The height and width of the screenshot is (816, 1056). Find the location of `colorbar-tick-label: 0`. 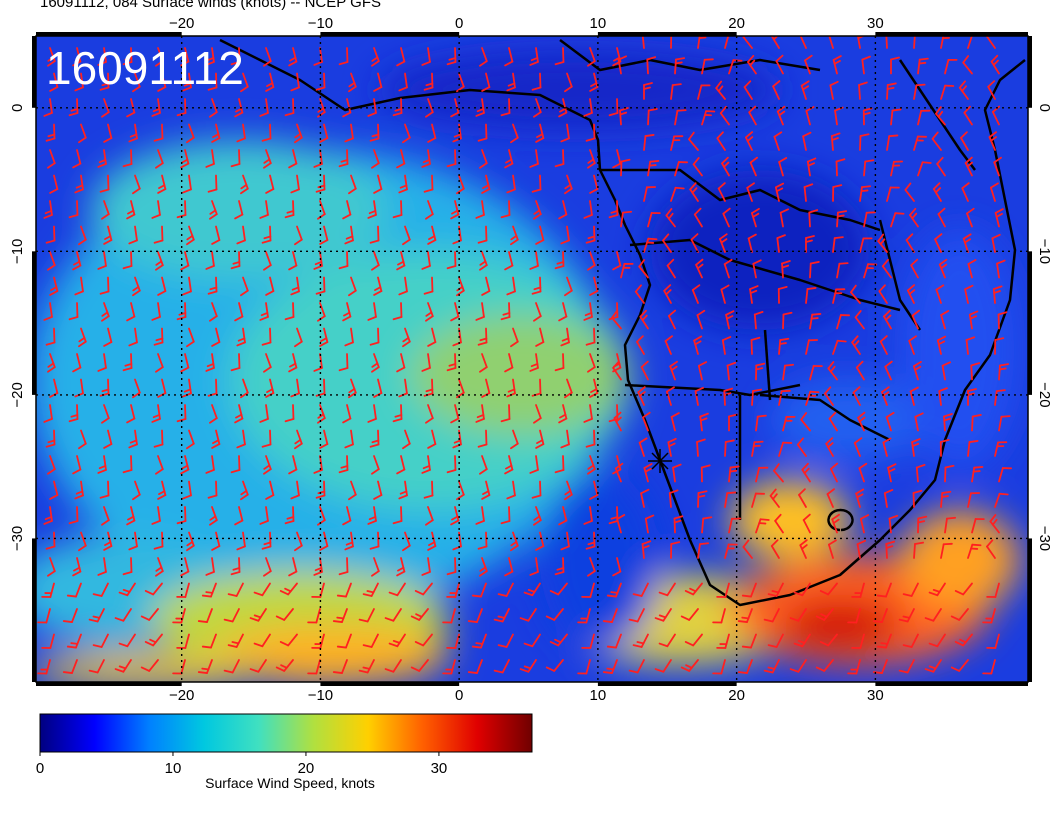

colorbar-tick-label: 0 is located at coordinates (40, 768).